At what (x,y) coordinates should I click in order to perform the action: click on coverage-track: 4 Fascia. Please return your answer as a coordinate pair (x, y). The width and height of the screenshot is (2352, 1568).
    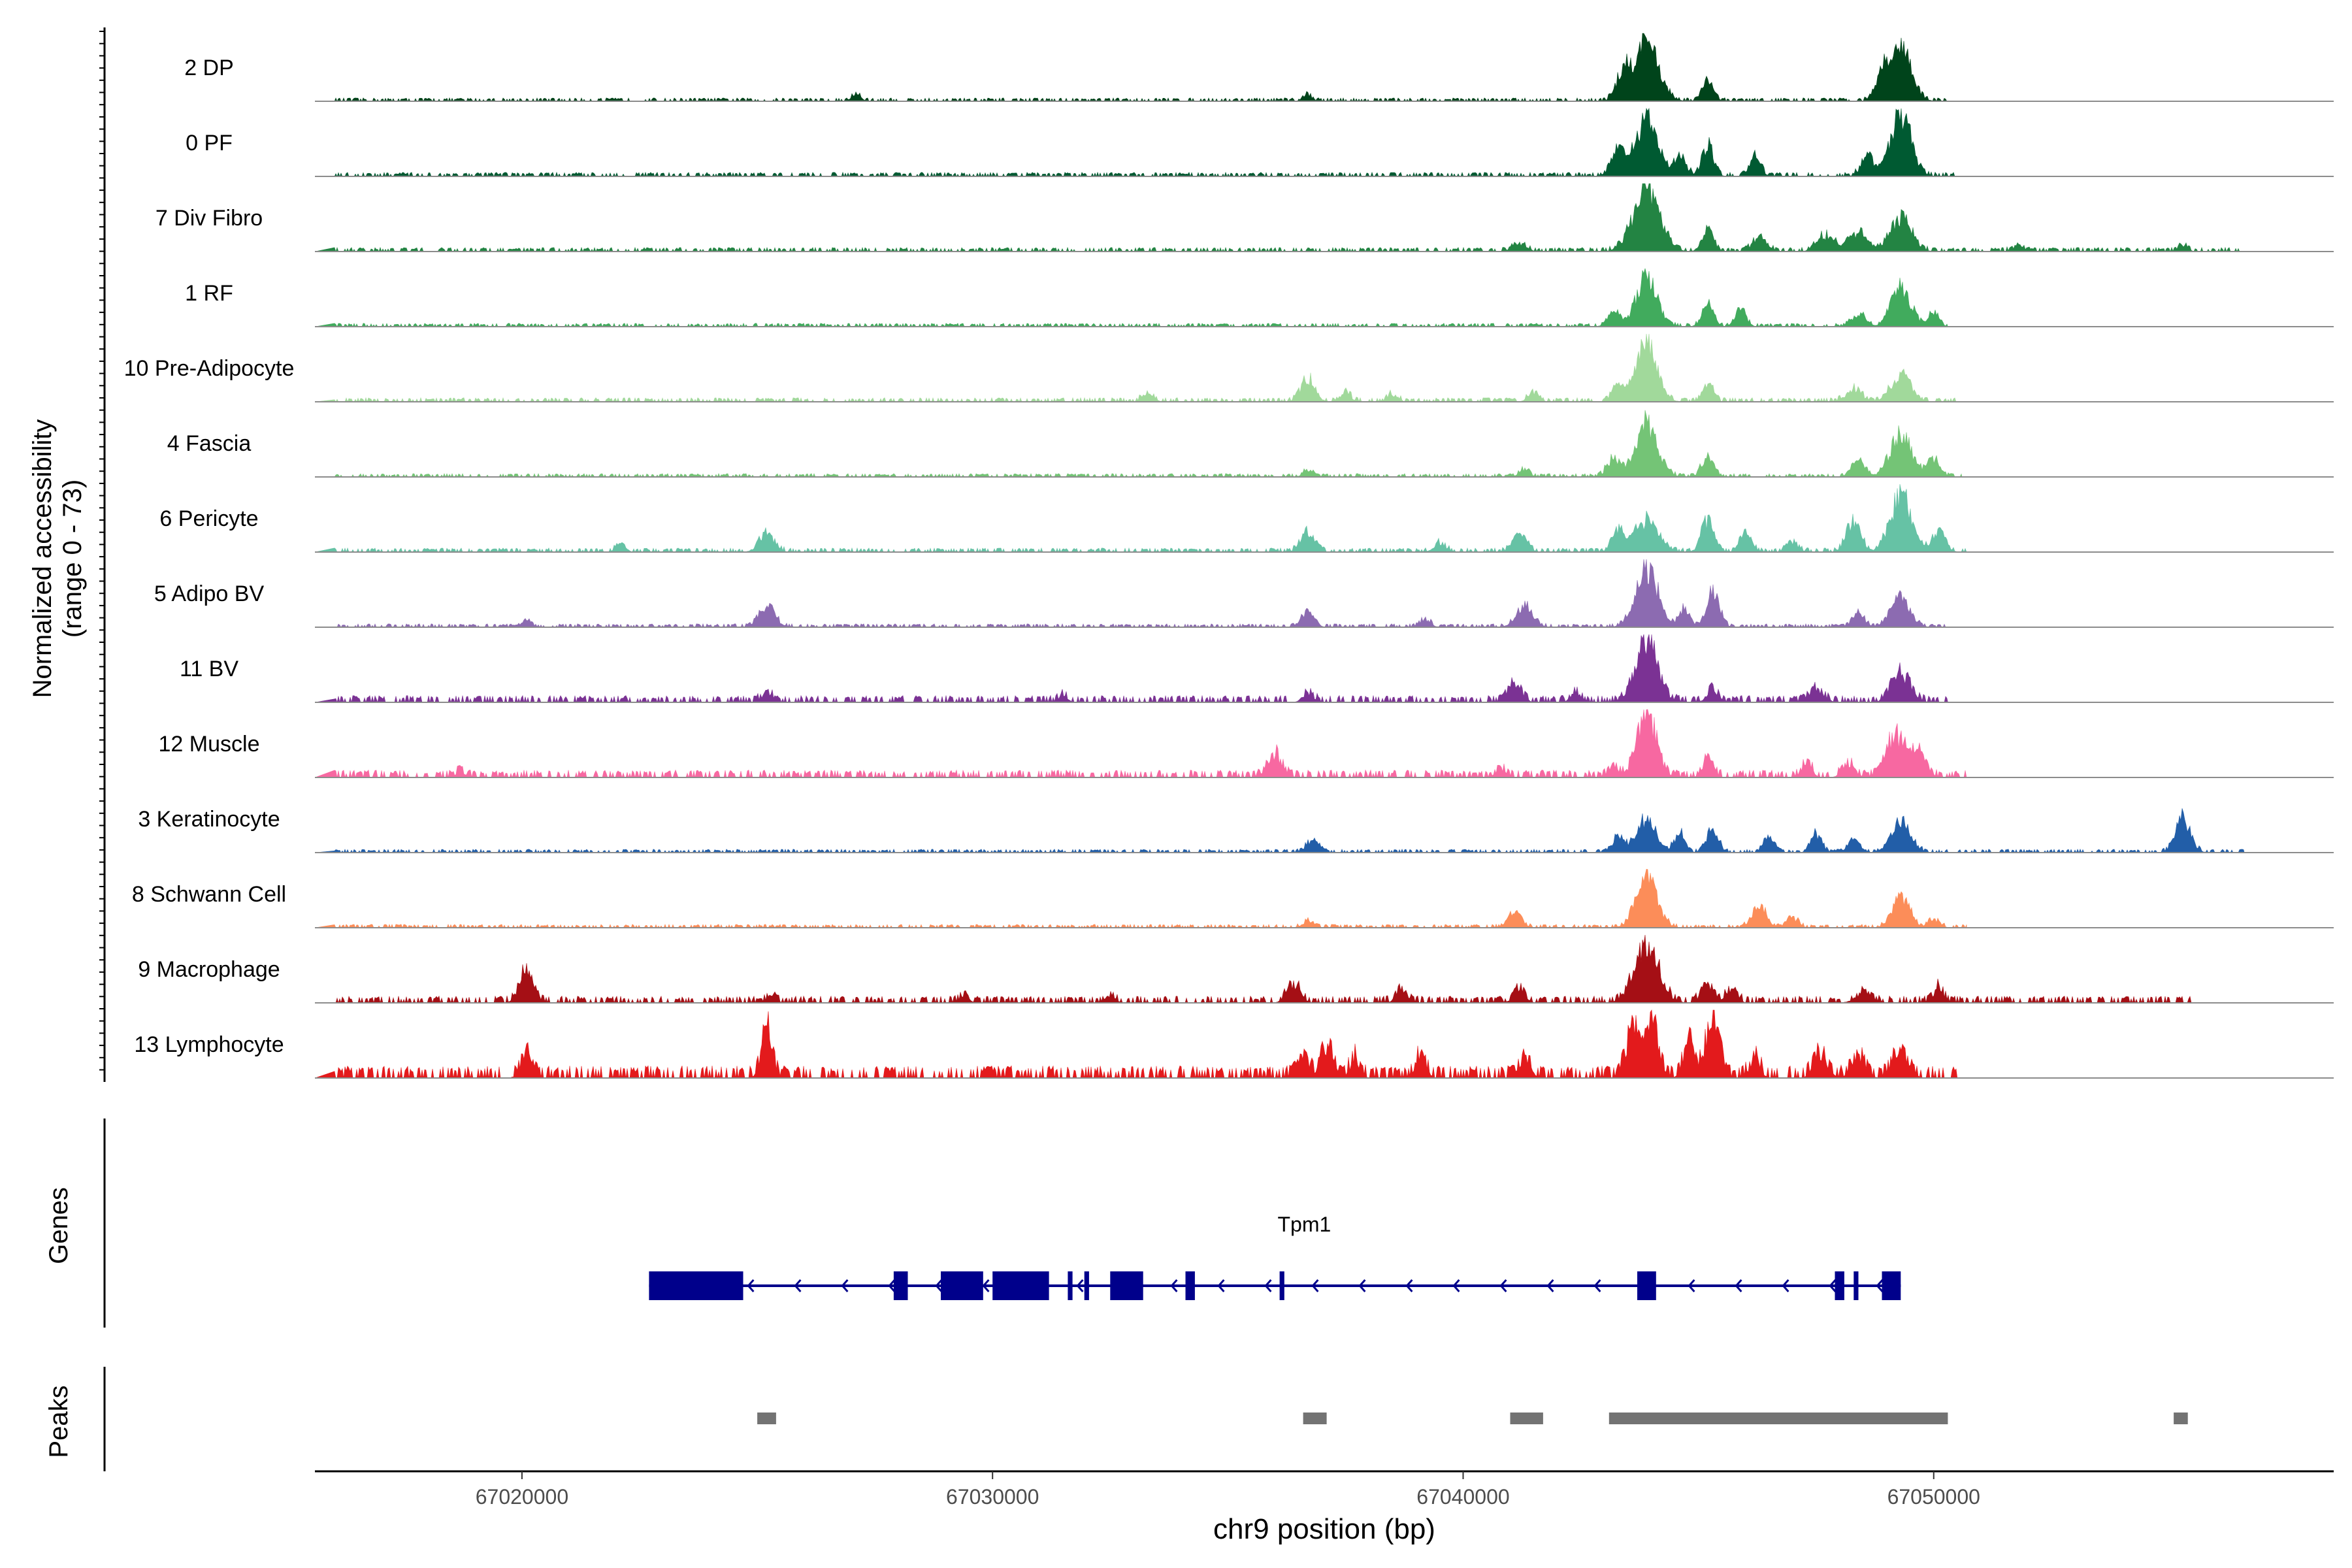
    Looking at the image, I should click on (1250, 444).